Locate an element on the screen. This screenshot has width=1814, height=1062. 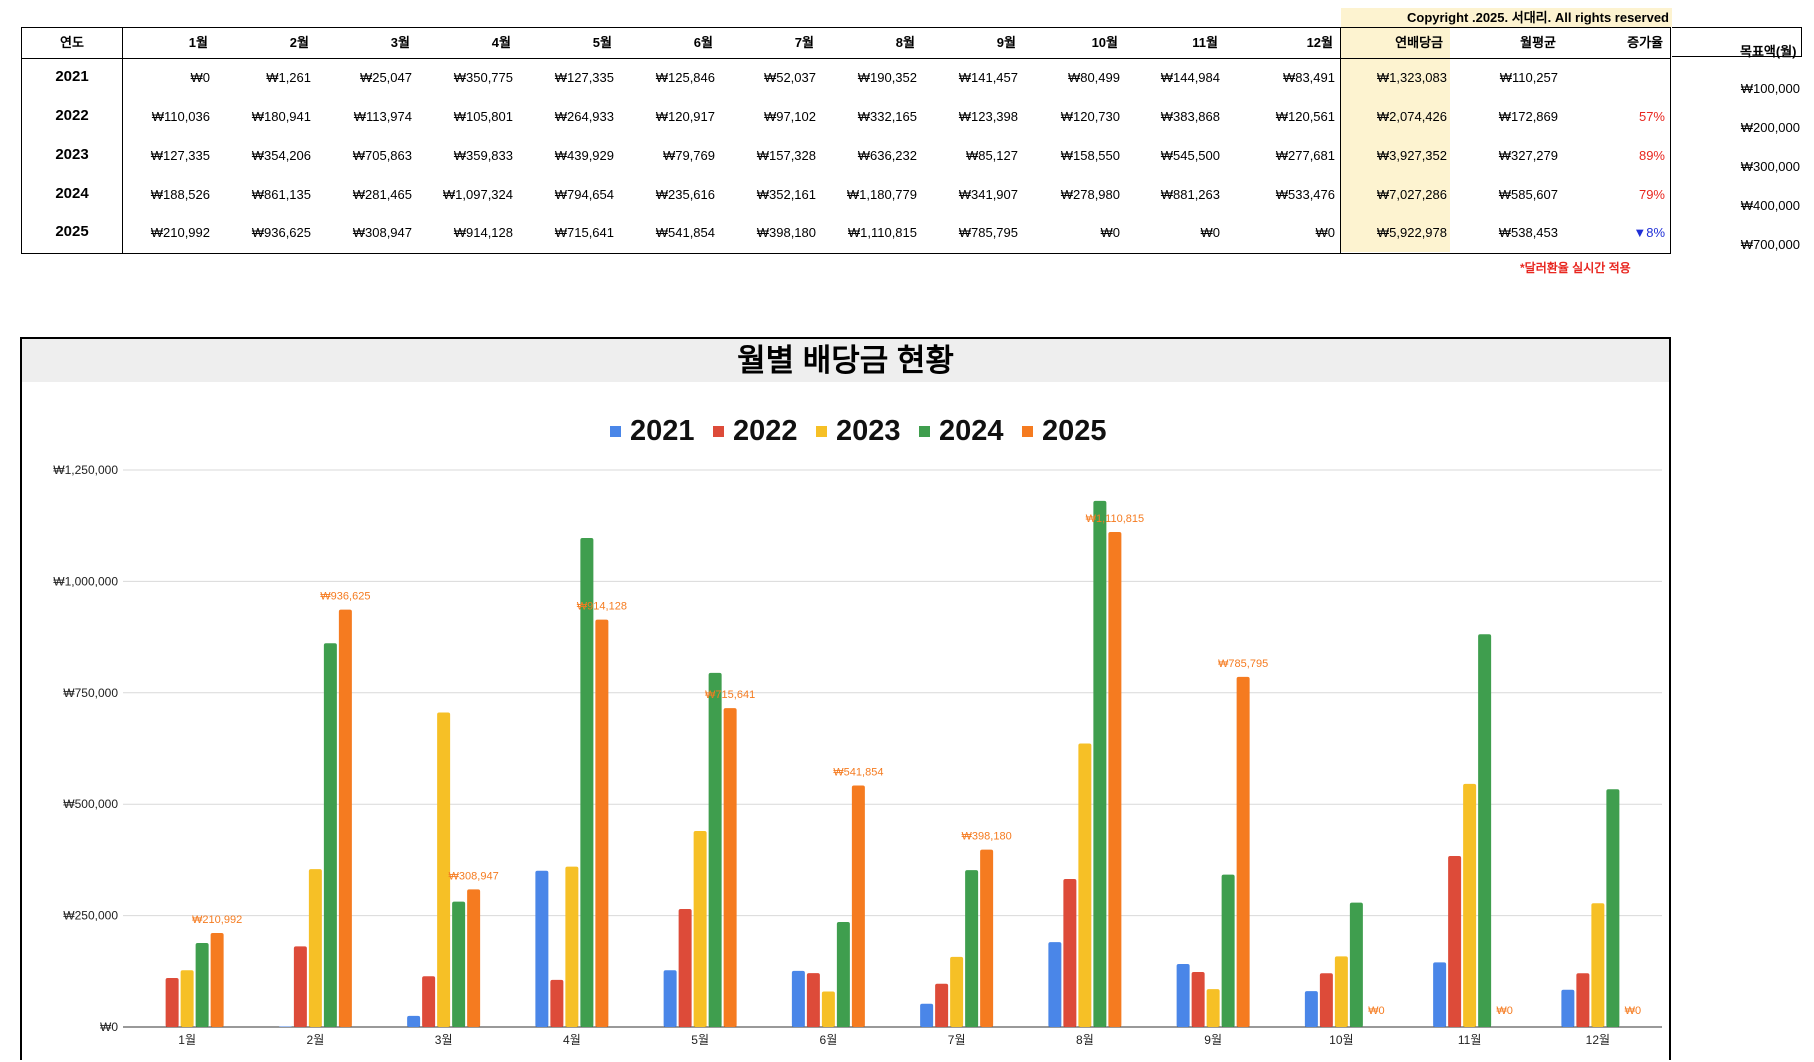
cell-annual-dividend: ₩5,922,978 is located at coordinates (1411, 232).